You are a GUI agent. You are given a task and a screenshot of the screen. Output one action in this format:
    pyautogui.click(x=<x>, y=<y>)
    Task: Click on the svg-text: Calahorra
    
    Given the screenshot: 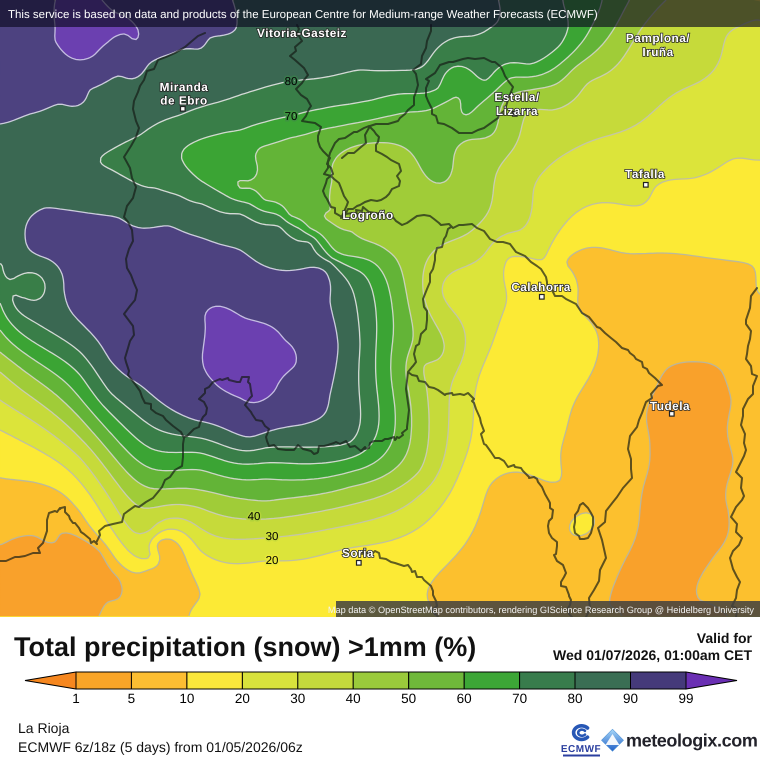 What is the action you would take?
    pyautogui.click(x=541, y=287)
    